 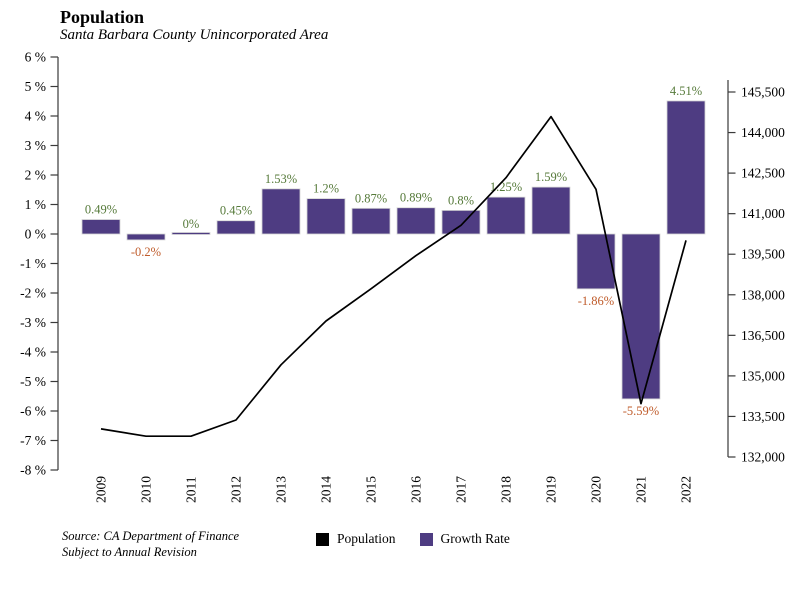 I want to click on growth-rate-swatch-icon, so click(x=426, y=539).